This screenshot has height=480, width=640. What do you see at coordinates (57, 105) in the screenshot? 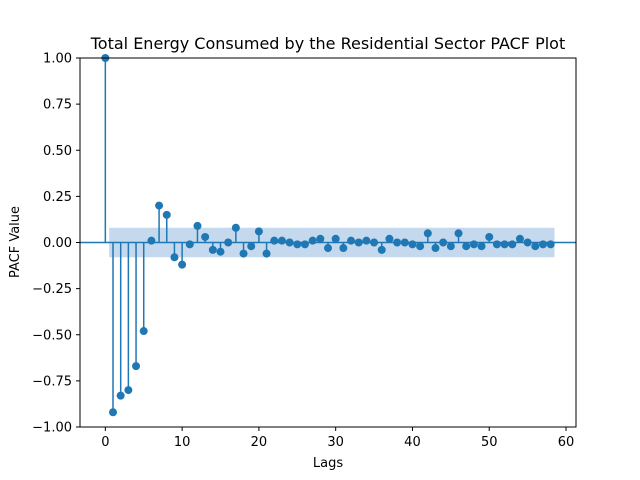
I see `y-tick-label: 0.75` at bounding box center [57, 105].